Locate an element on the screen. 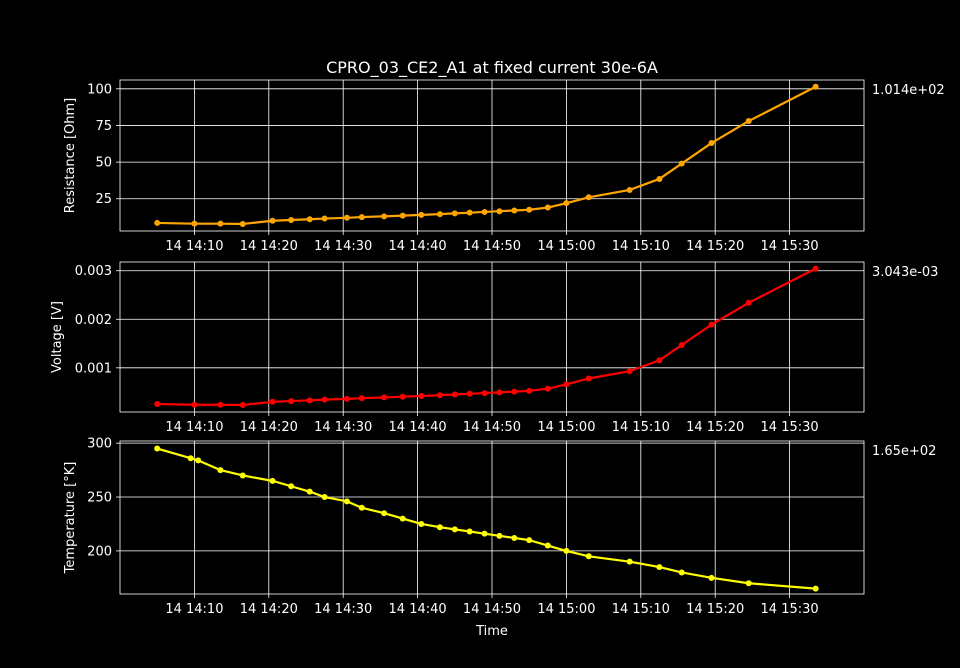 This screenshot has width=960, height=668. x-axis-label: Time is located at coordinates (491, 631).